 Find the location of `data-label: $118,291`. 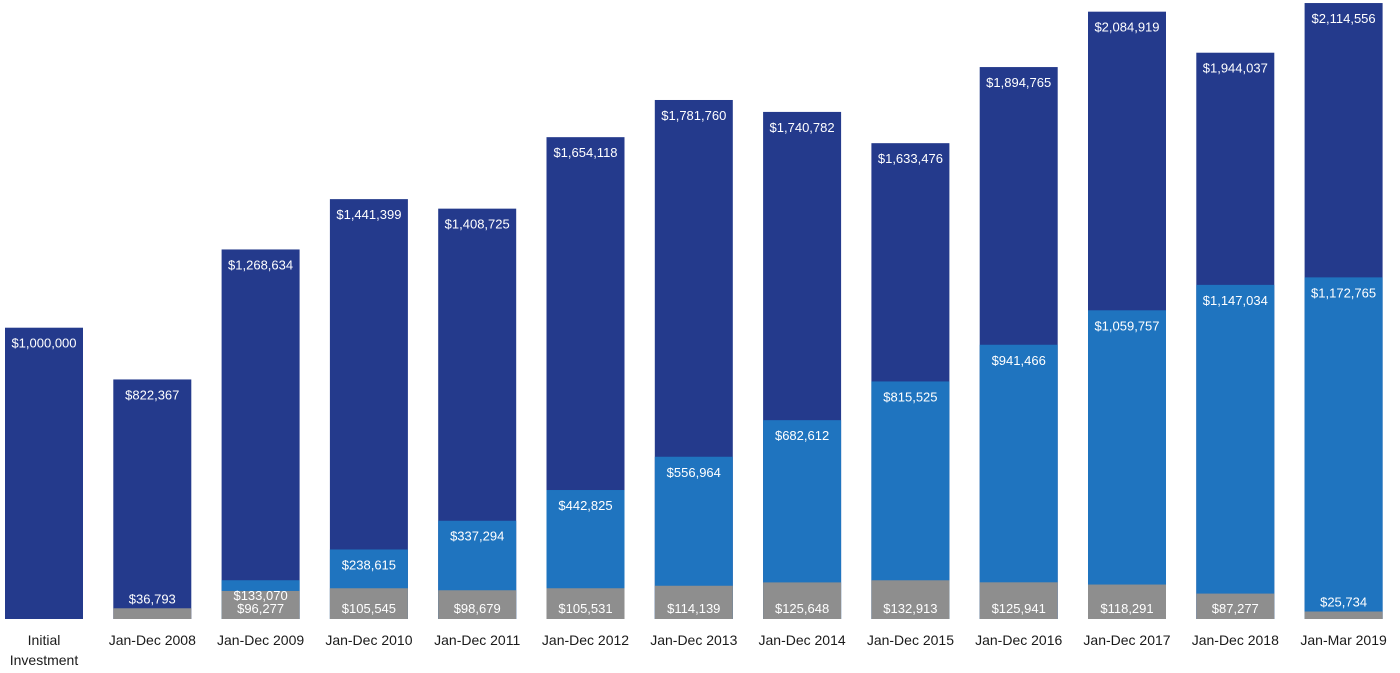

data-label: $118,291 is located at coordinates (1126, 608).